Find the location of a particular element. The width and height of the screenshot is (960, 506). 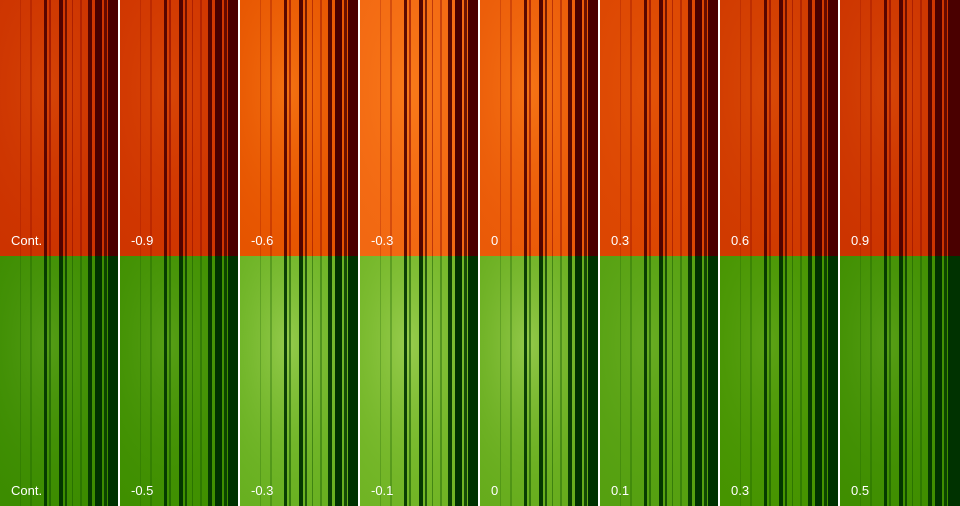

panel-label: 0.1 is located at coordinates (620, 490).